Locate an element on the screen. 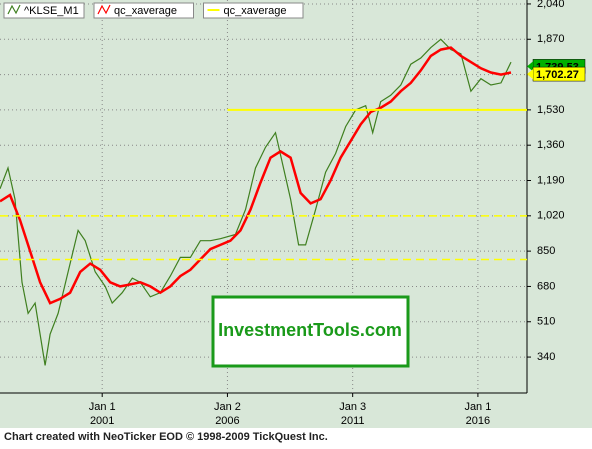 Image resolution: width=592 pixels, height=449 pixels. y-tick-label: 2,040 is located at coordinates (551, 5).